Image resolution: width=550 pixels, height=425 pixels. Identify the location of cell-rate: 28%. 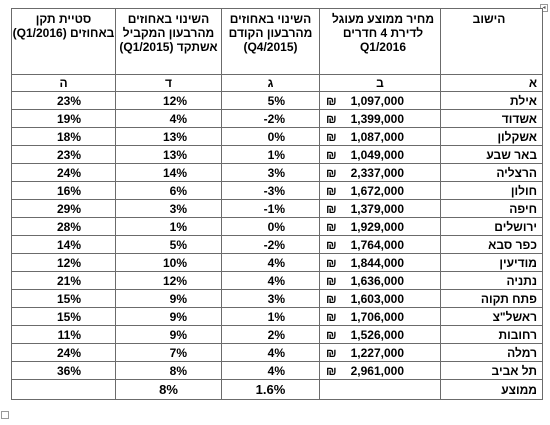
(63, 226).